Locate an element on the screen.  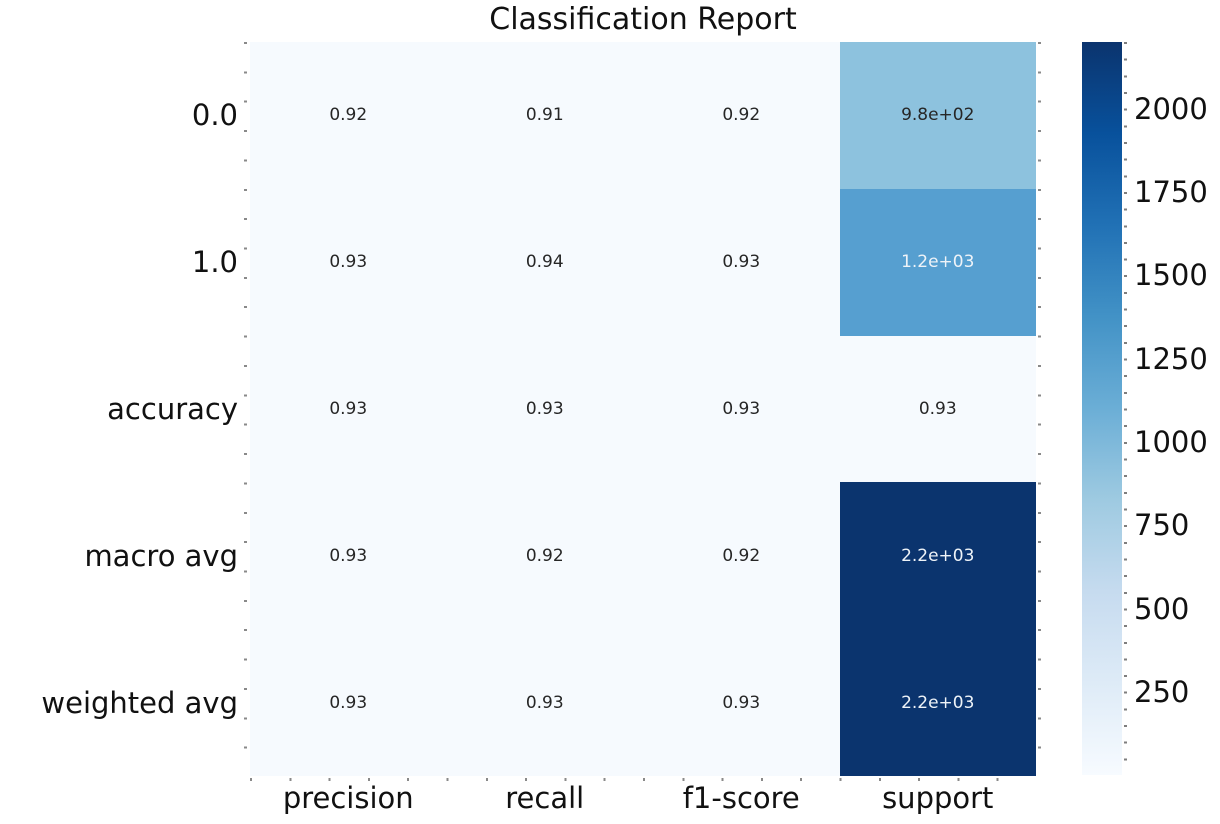
colorbar-tick-label: 1750 is located at coordinates (1171, 192).